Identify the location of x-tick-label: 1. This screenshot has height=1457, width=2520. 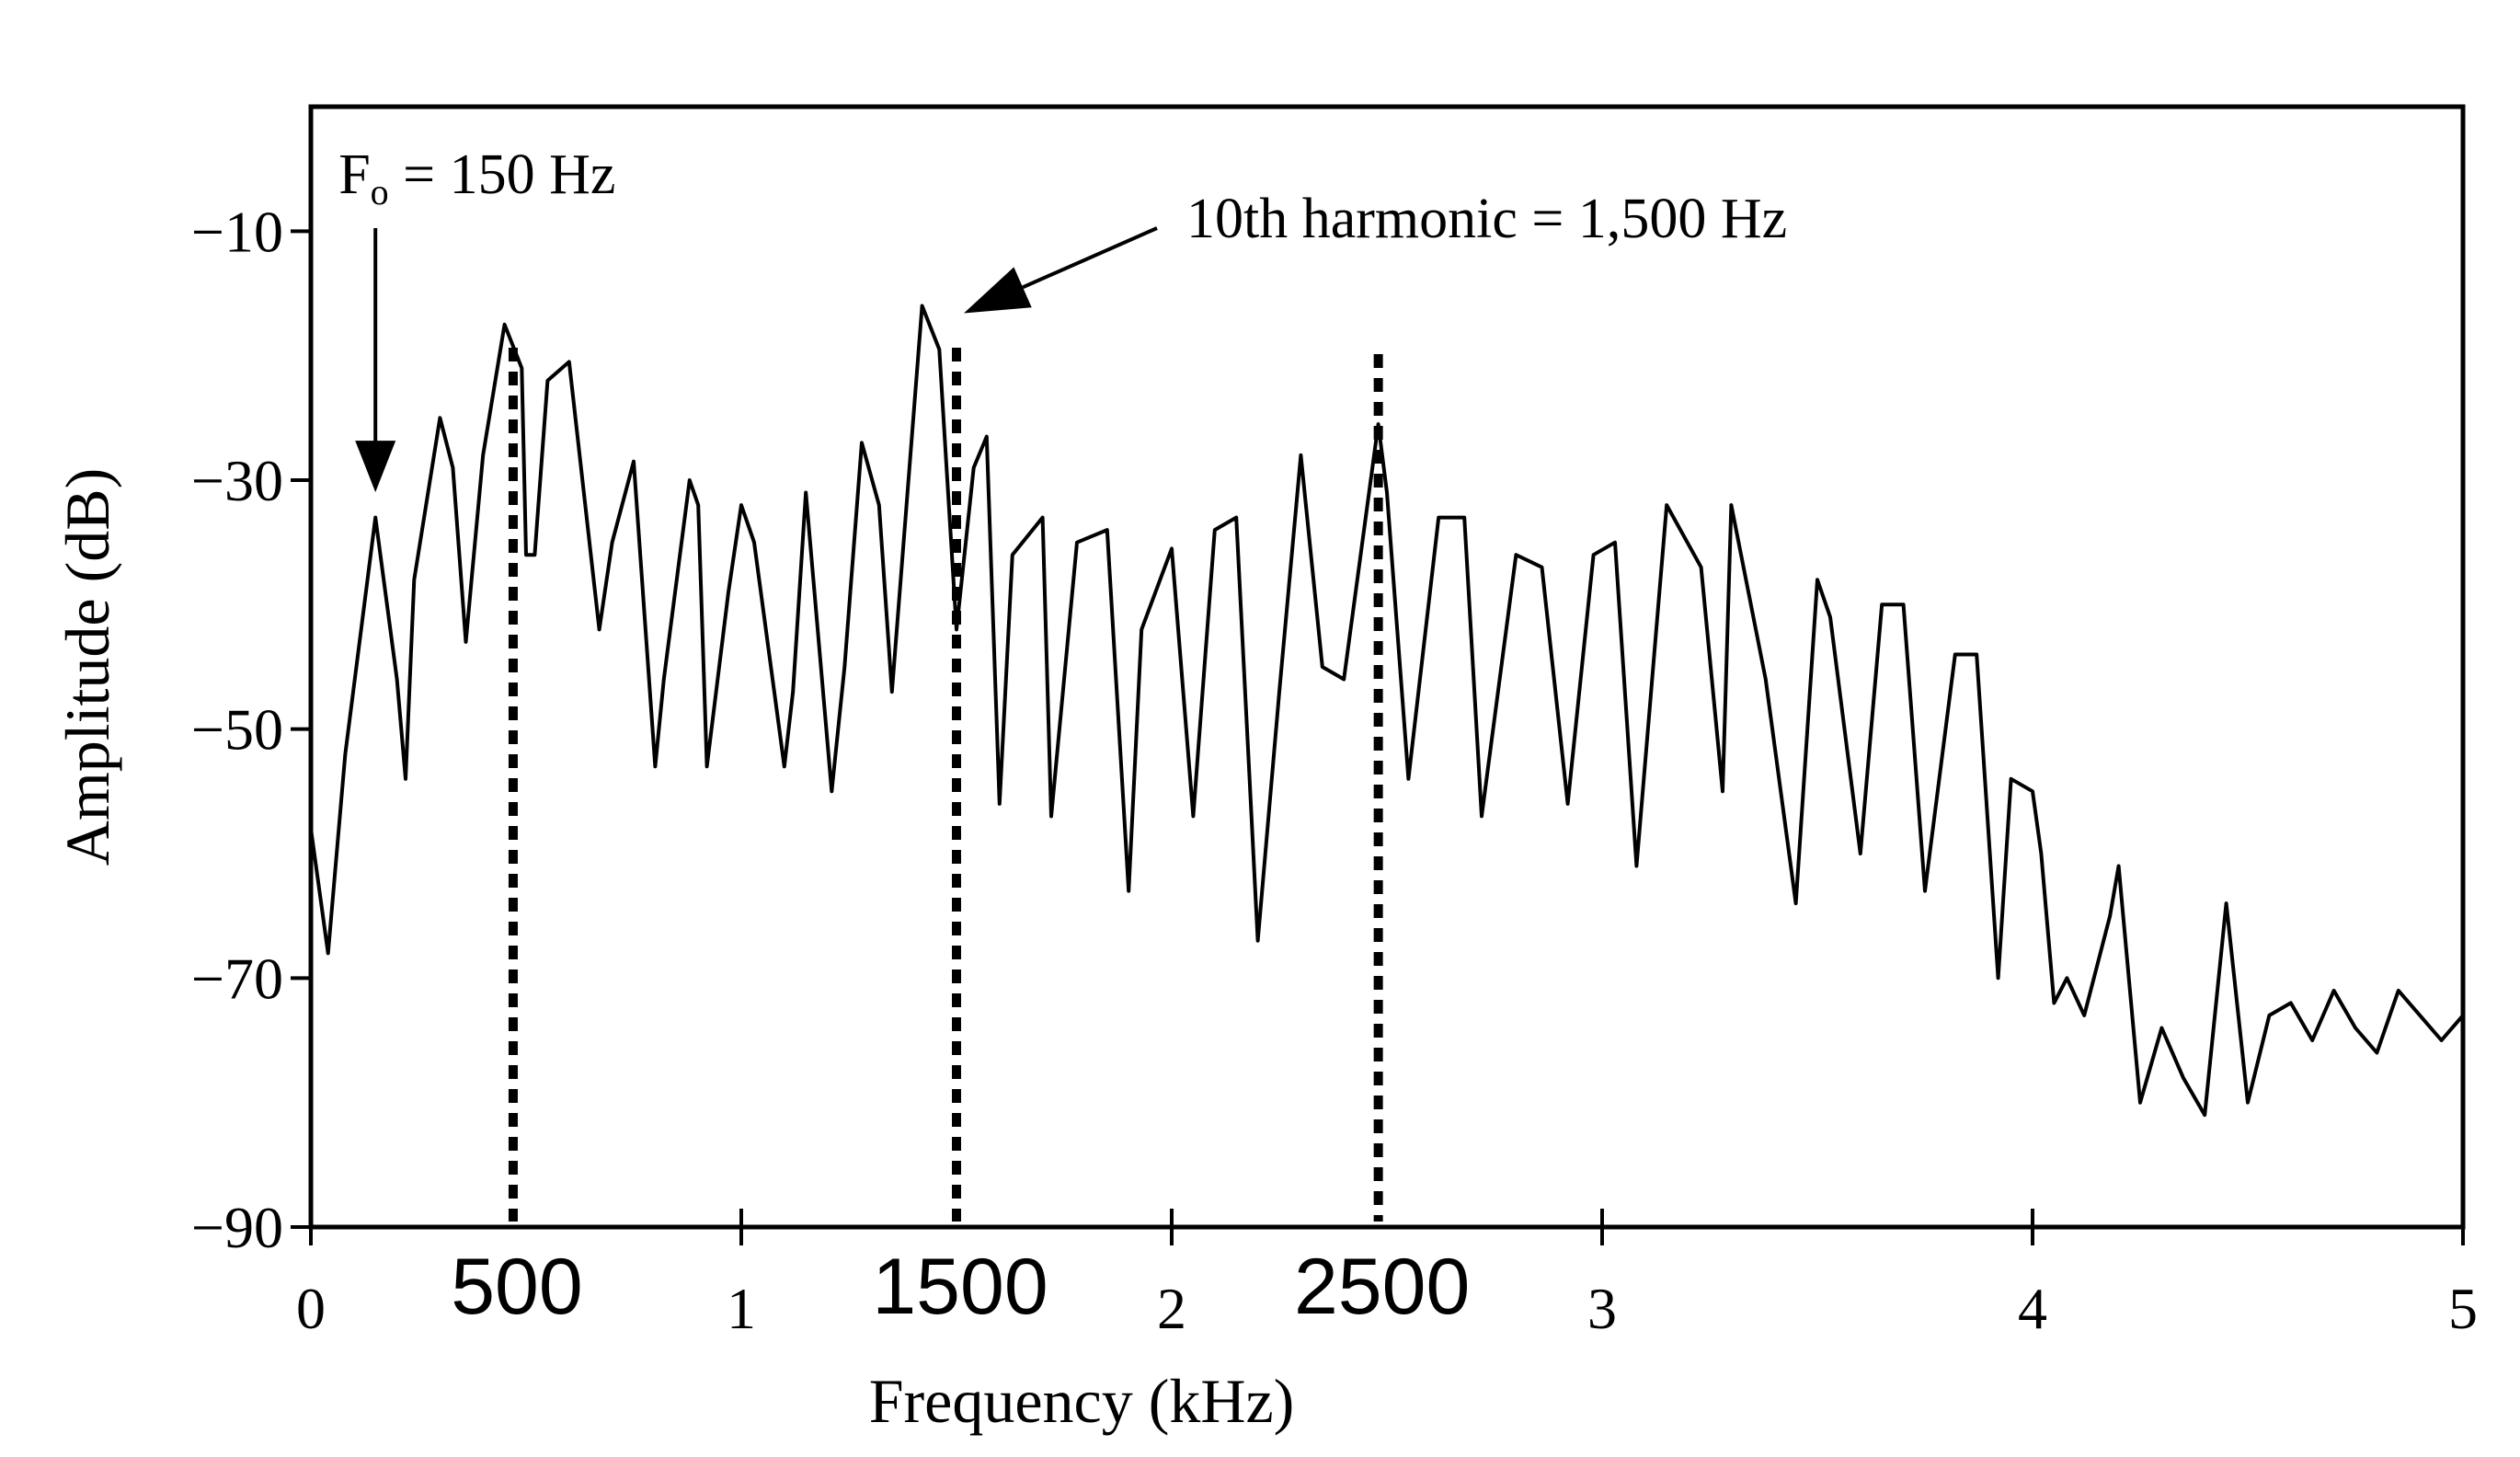
(741, 1308).